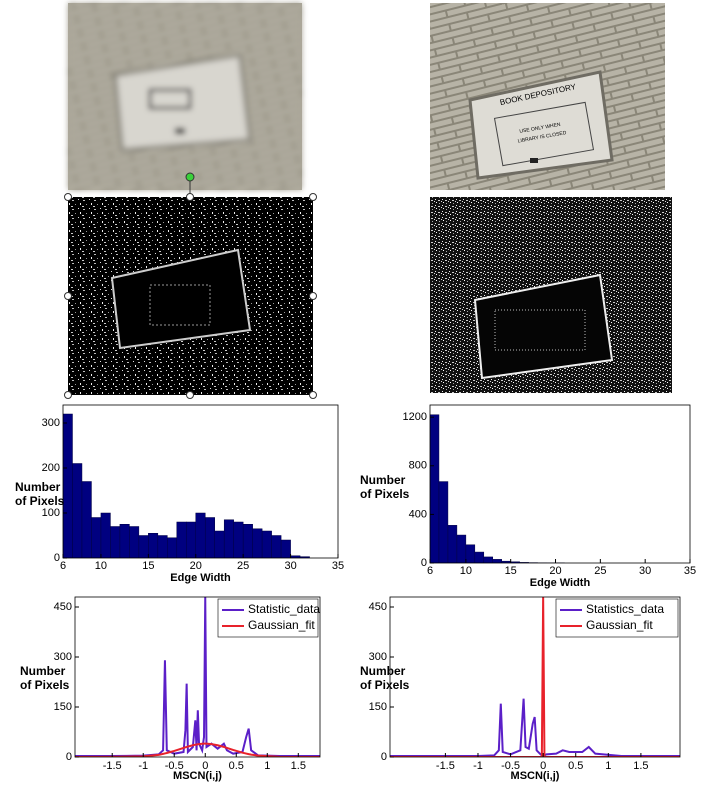 The height and width of the screenshot is (787, 720). What do you see at coordinates (51, 468) in the screenshot?
I see `y-tick-label: 200` at bounding box center [51, 468].